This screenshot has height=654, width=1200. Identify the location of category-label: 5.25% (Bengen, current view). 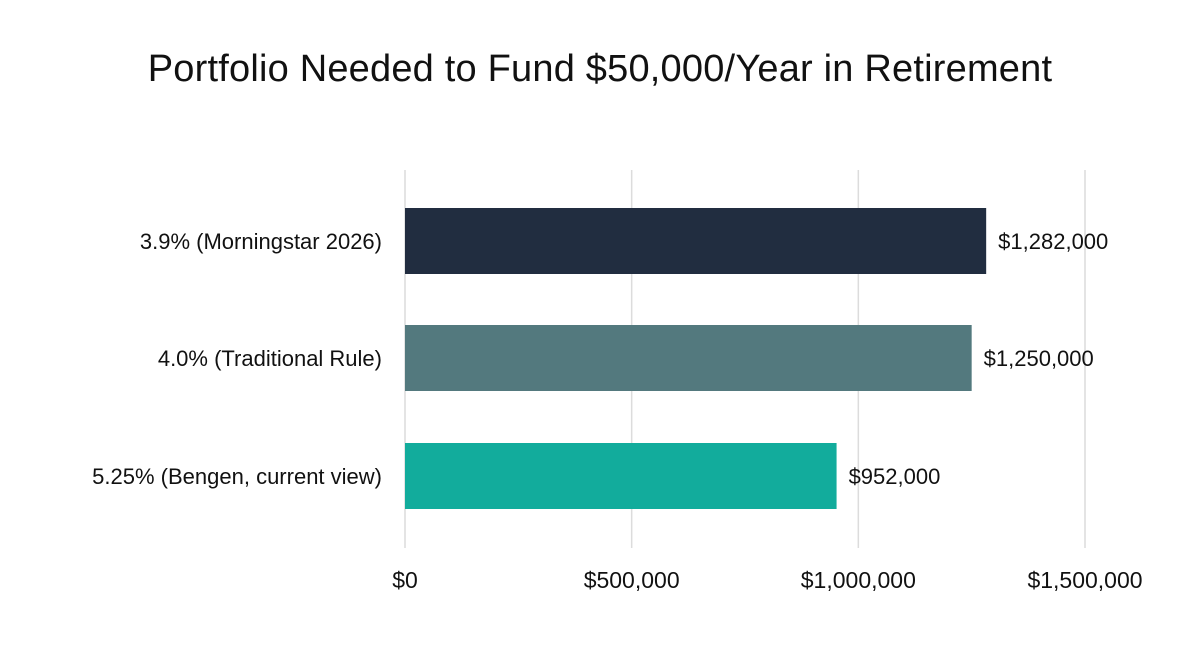
(237, 476).